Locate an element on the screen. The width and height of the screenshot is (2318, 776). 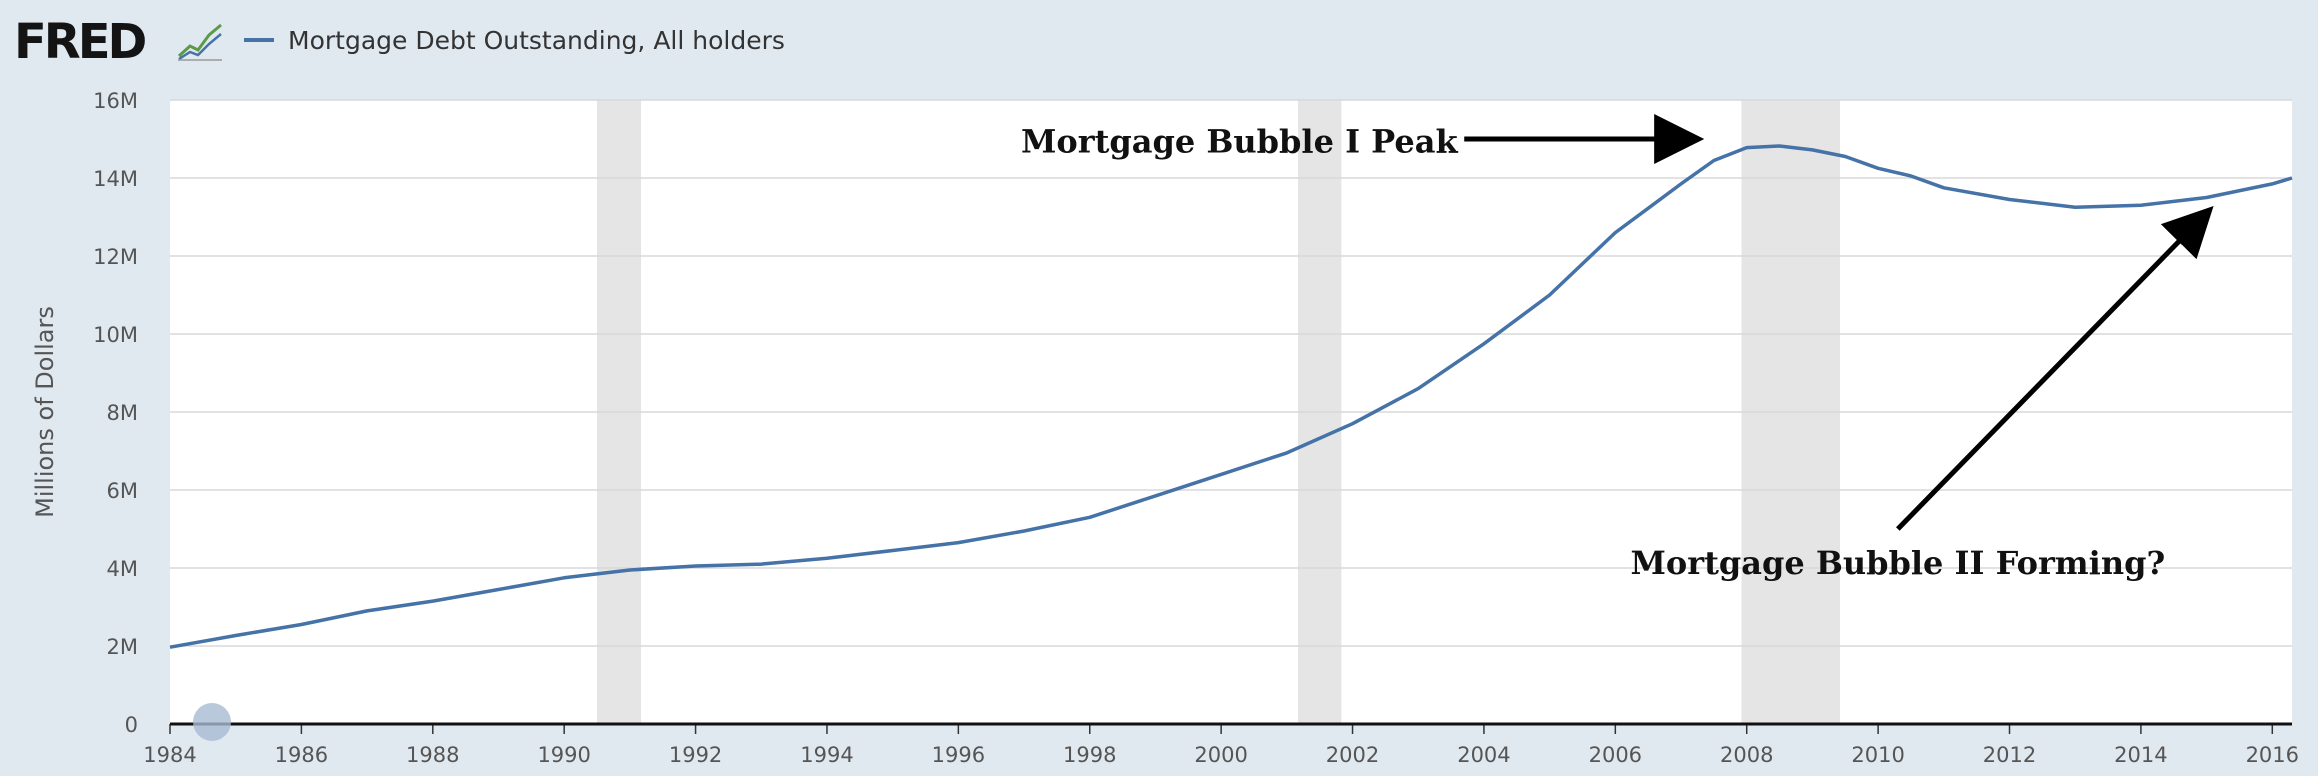
y-axis-label: Millions of Dollars is located at coordinates (45, 412).